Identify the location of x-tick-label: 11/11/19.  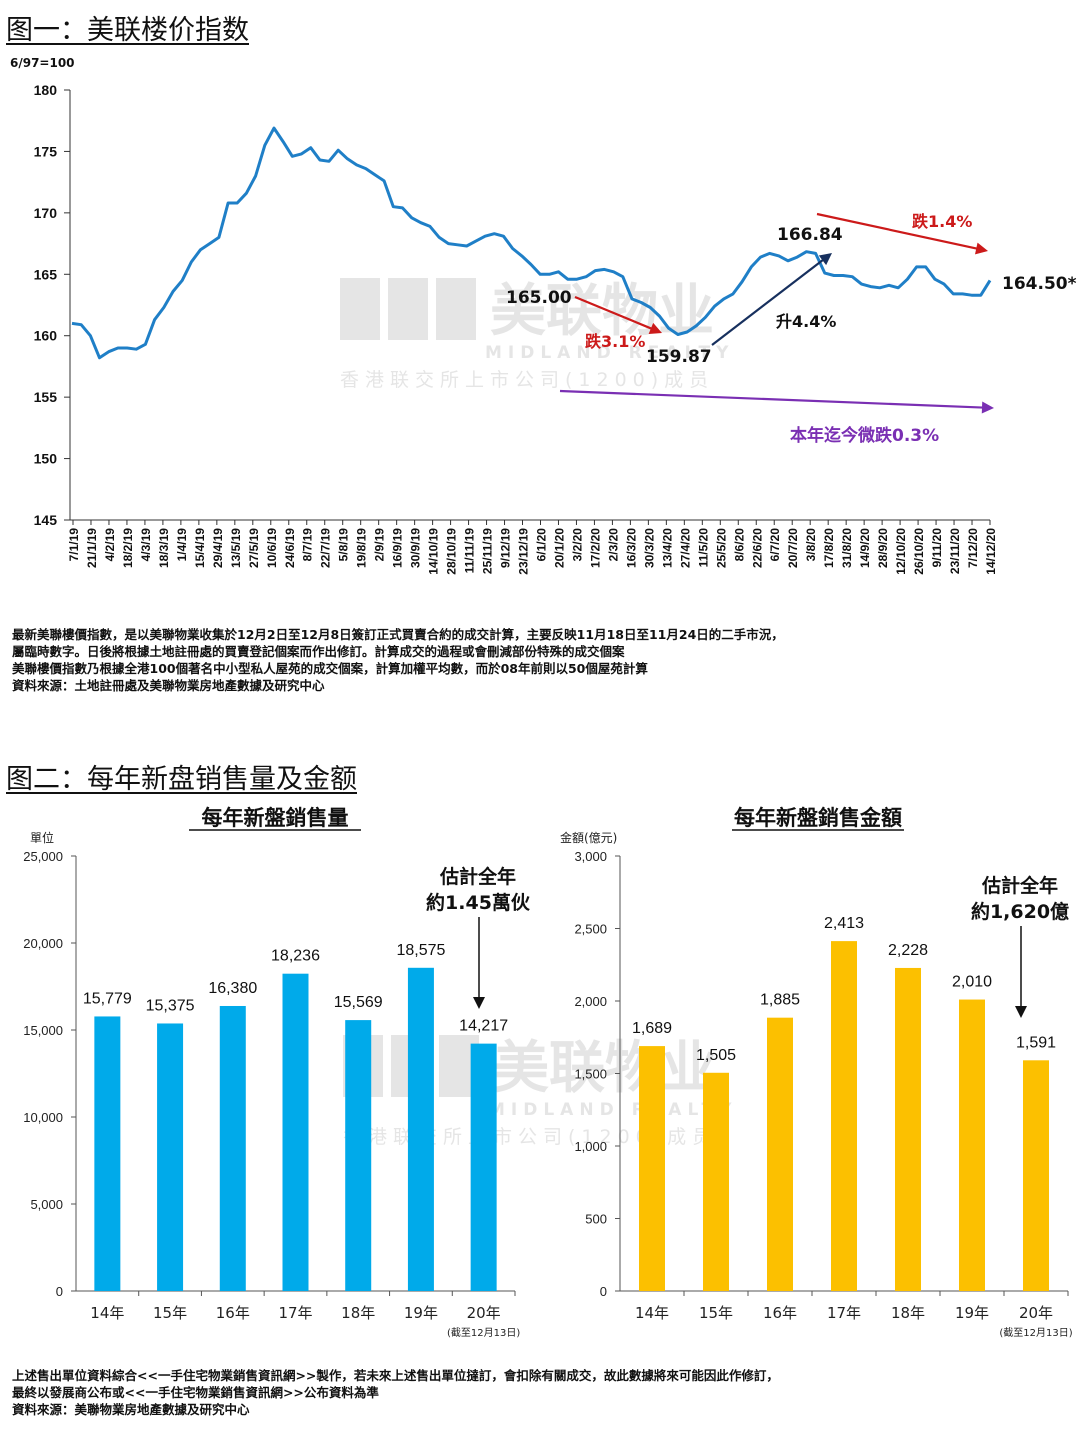
(470, 551).